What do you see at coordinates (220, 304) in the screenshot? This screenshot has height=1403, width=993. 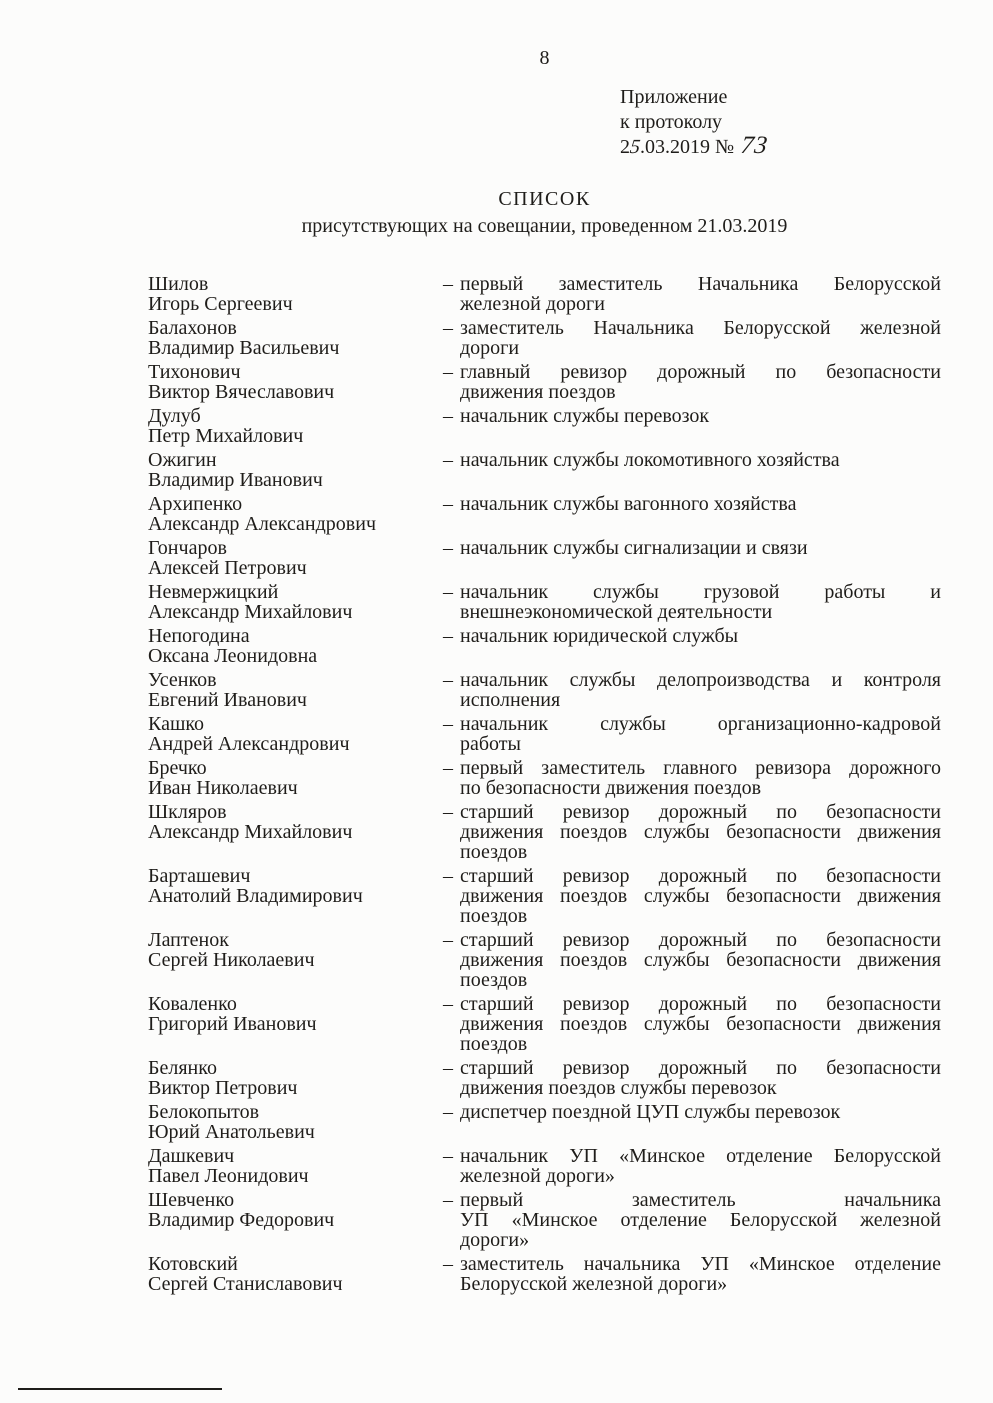 I see `attendee-given-names: Игорь Сергеевич` at bounding box center [220, 304].